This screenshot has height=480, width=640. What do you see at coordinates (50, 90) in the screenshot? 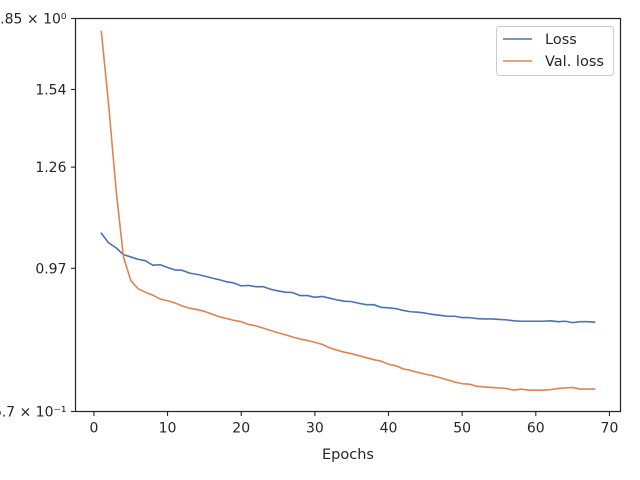
I see `y-tick-label: 1.54` at bounding box center [50, 90].